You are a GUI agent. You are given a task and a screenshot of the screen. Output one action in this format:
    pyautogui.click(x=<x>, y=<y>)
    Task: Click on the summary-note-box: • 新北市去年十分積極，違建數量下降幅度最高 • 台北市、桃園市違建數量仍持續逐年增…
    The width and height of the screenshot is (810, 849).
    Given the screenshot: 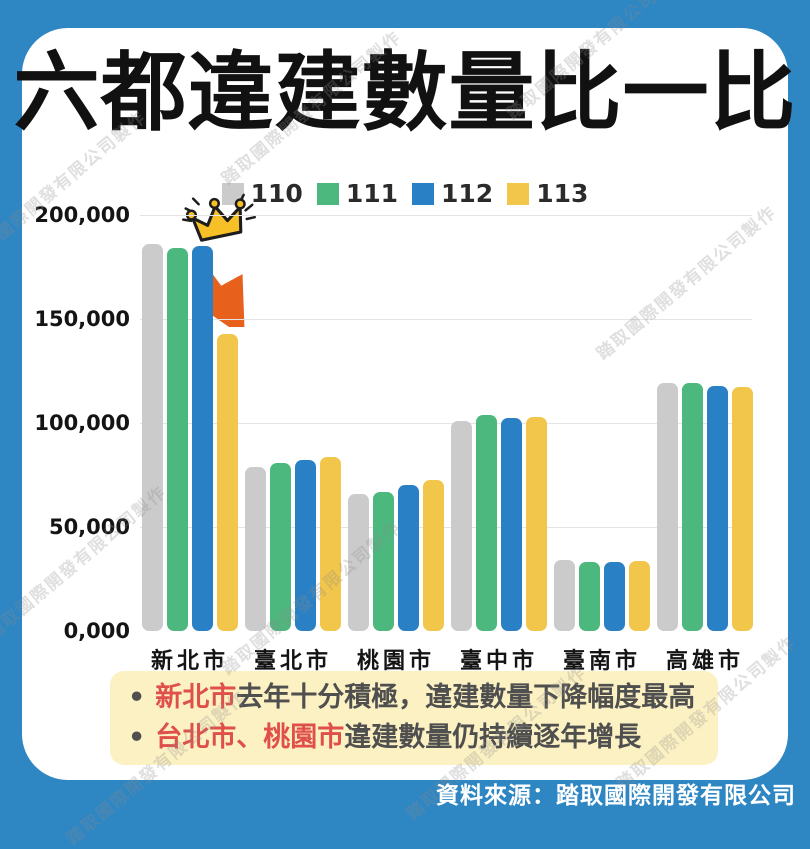 What is the action you would take?
    pyautogui.click(x=414, y=718)
    